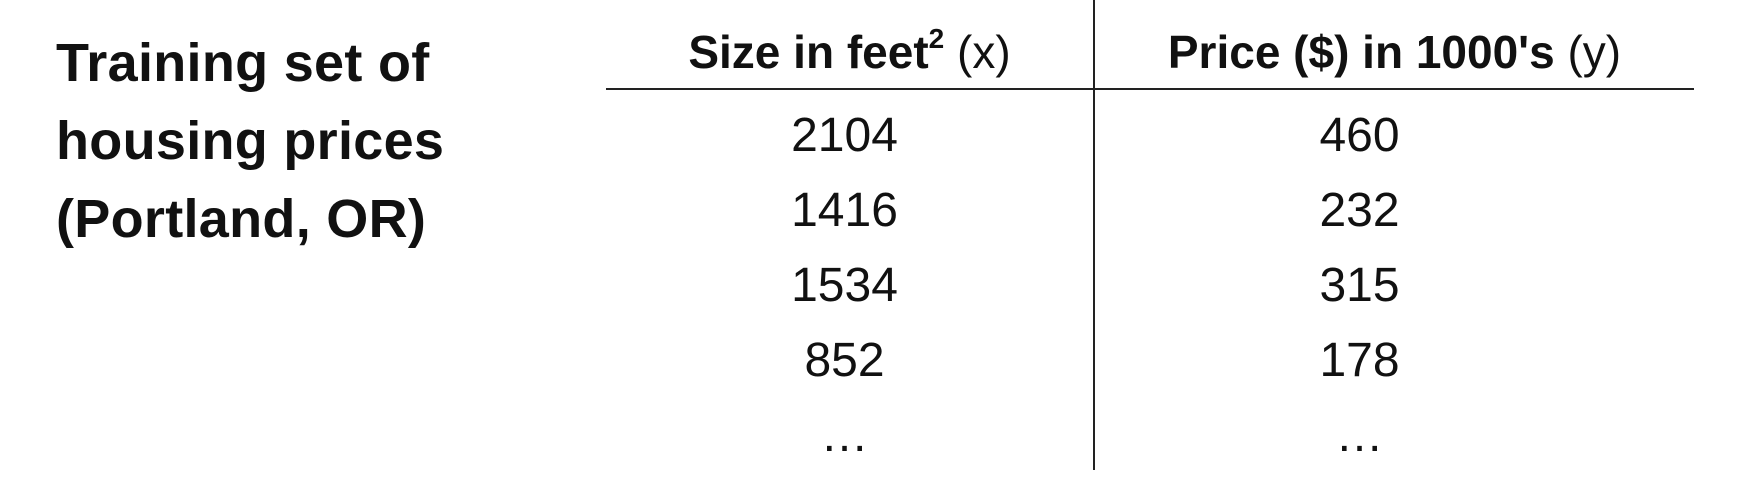 This screenshot has width=1764, height=478. What do you see at coordinates (1359, 285) in the screenshot?
I see `price-cell: 315` at bounding box center [1359, 285].